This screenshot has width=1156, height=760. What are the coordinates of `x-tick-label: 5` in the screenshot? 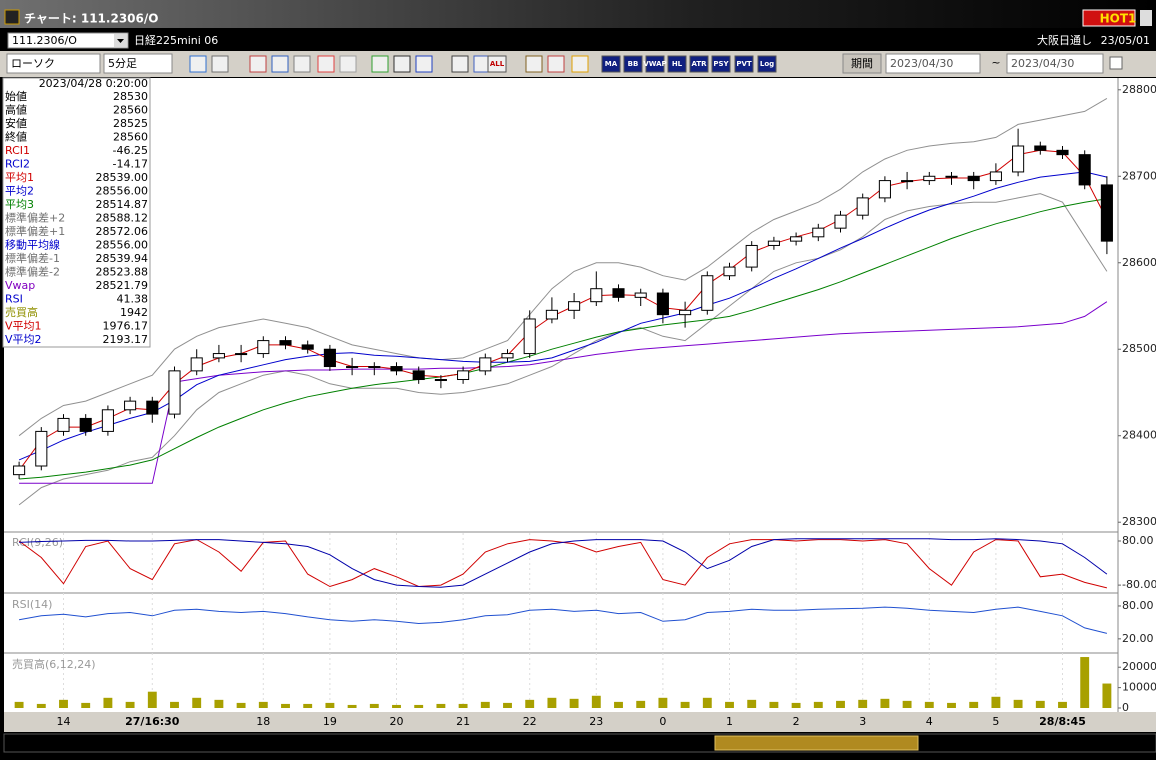 It's located at (995, 721).